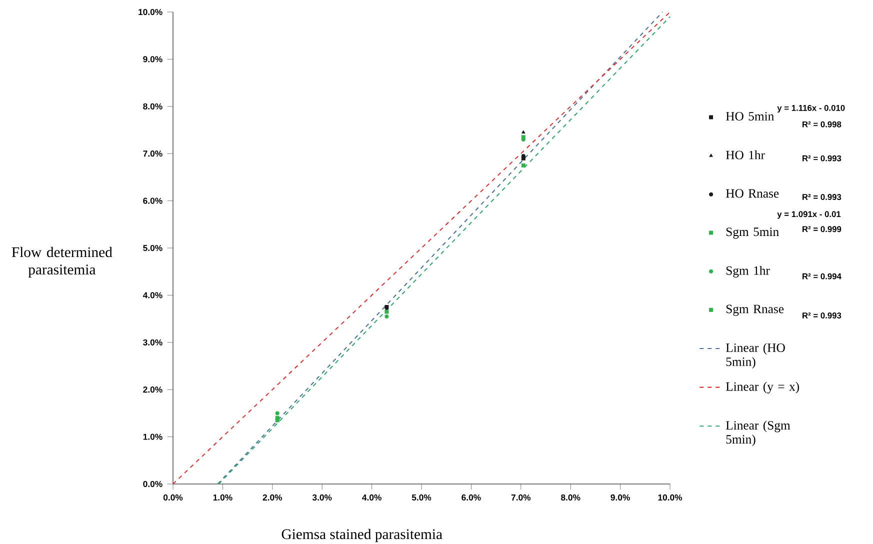  I want to click on x-tick-label: 9.0%, so click(620, 497).